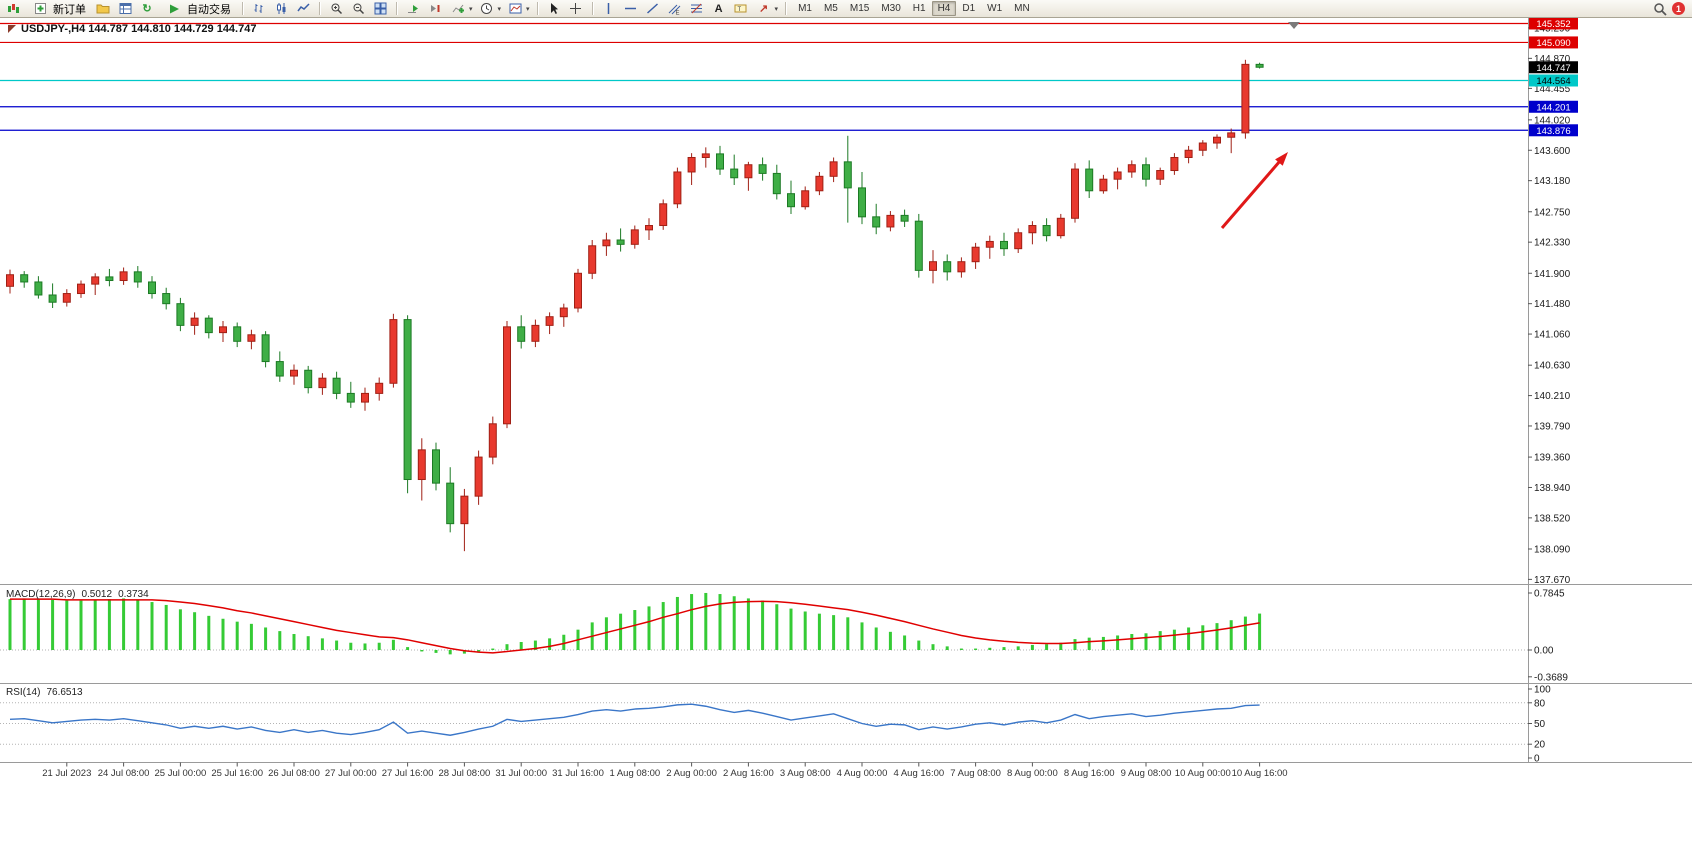  I want to click on zoom-in-icon, so click(336, 9).